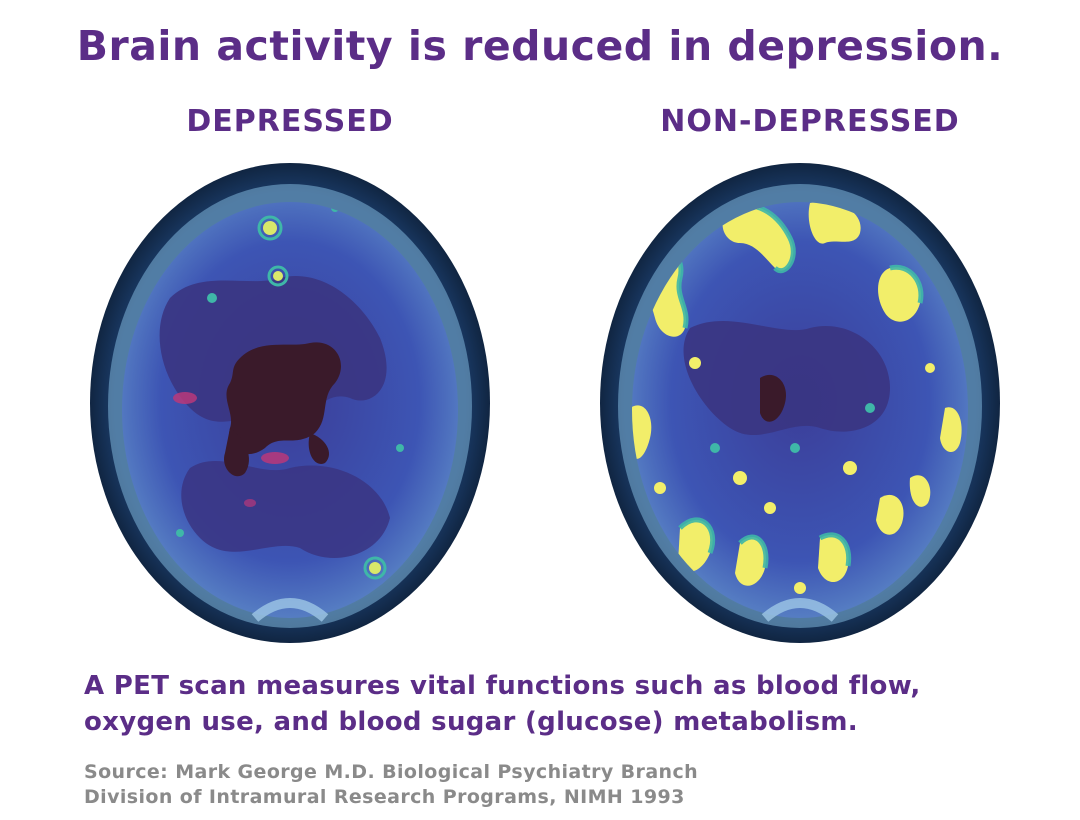  What do you see at coordinates (810, 121) in the screenshot?
I see `non-depressed-label: NON-DEPRESSED` at bounding box center [810, 121].